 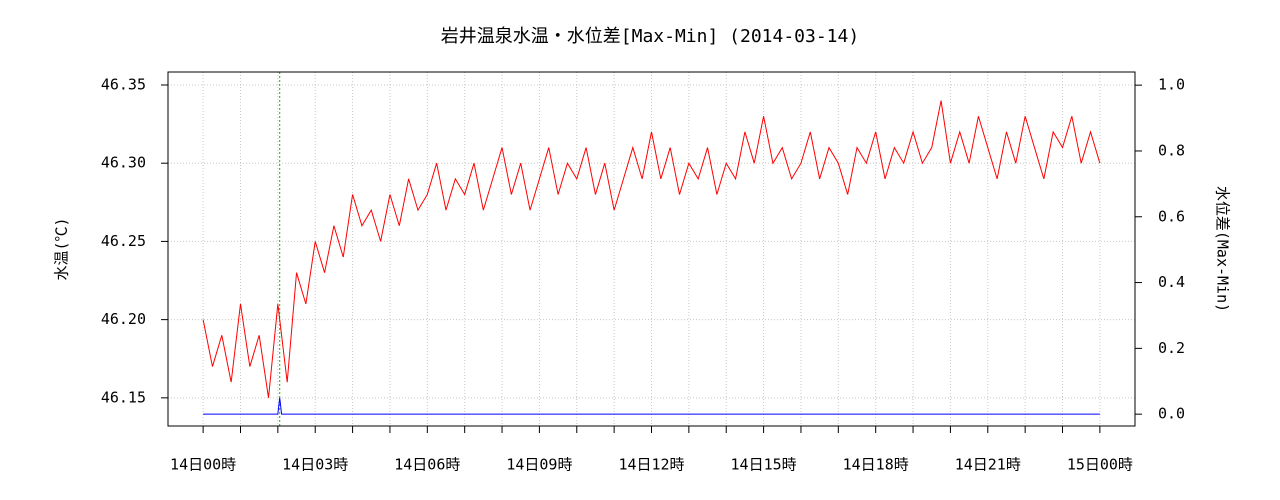 I want to click on data-line, so click(x=651, y=406).